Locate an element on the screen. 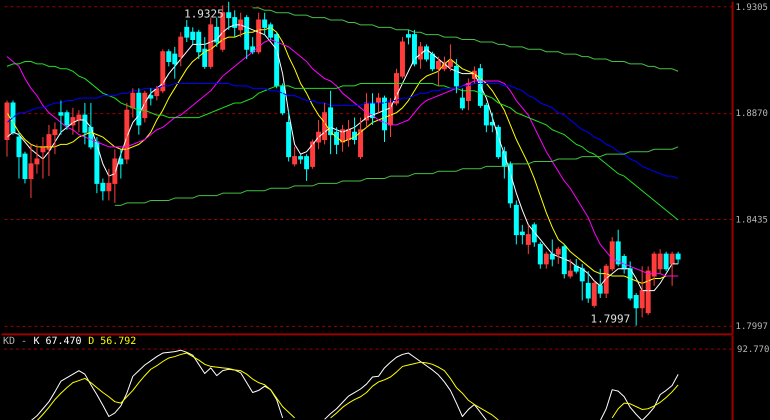  y-tick-label: 1.8870 is located at coordinates (752, 114).